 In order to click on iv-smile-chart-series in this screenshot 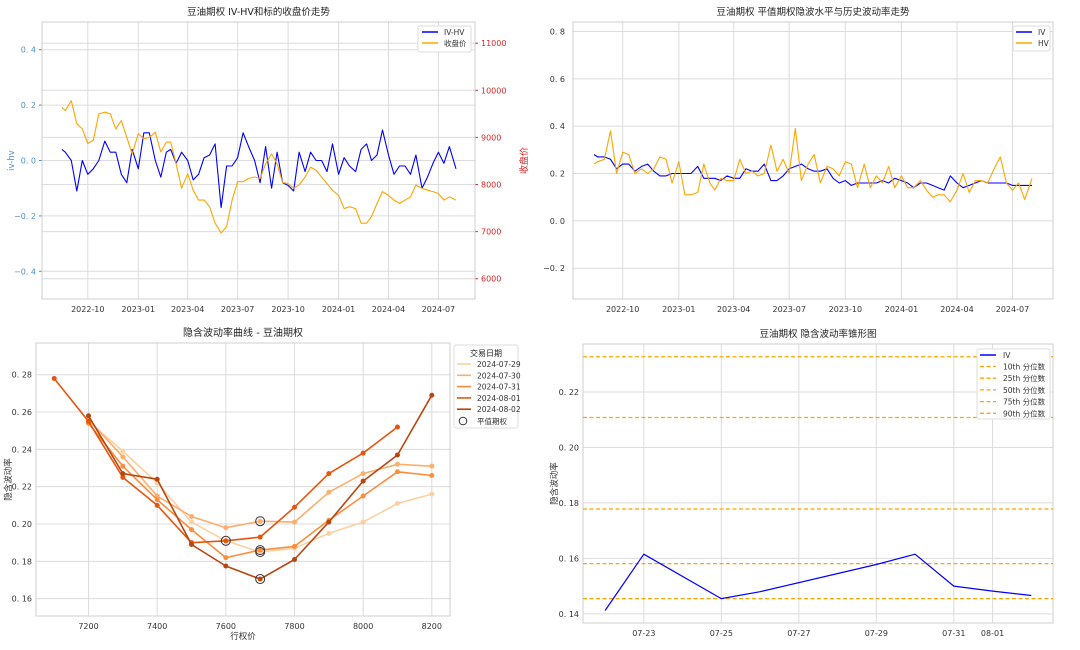, I will do `click(260, 474)`.